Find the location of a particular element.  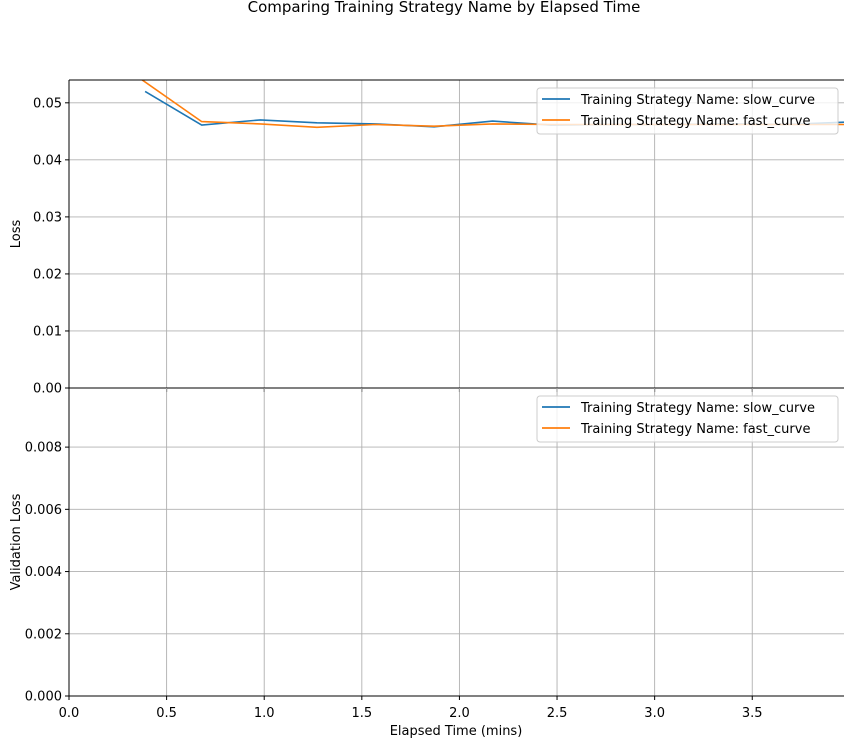

y-axis-label: Validation Loss is located at coordinates (16, 541).